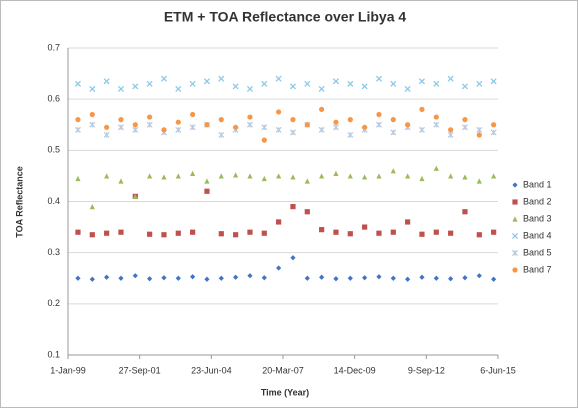 The height and width of the screenshot is (408, 578). Describe the element at coordinates (283, 370) in the screenshot. I see `x-tick-label: 20-Mar-07` at that location.